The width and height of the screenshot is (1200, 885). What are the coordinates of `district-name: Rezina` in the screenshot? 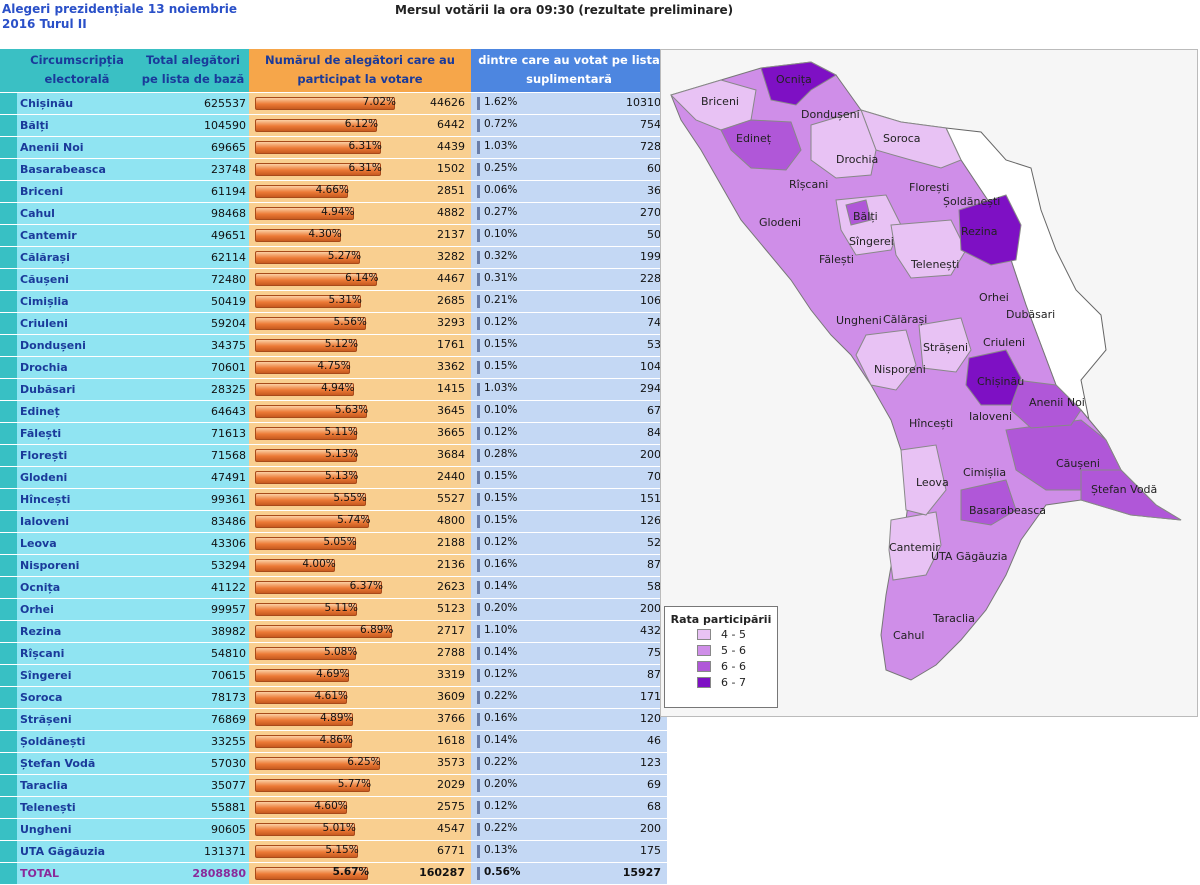 It's located at (77, 631).